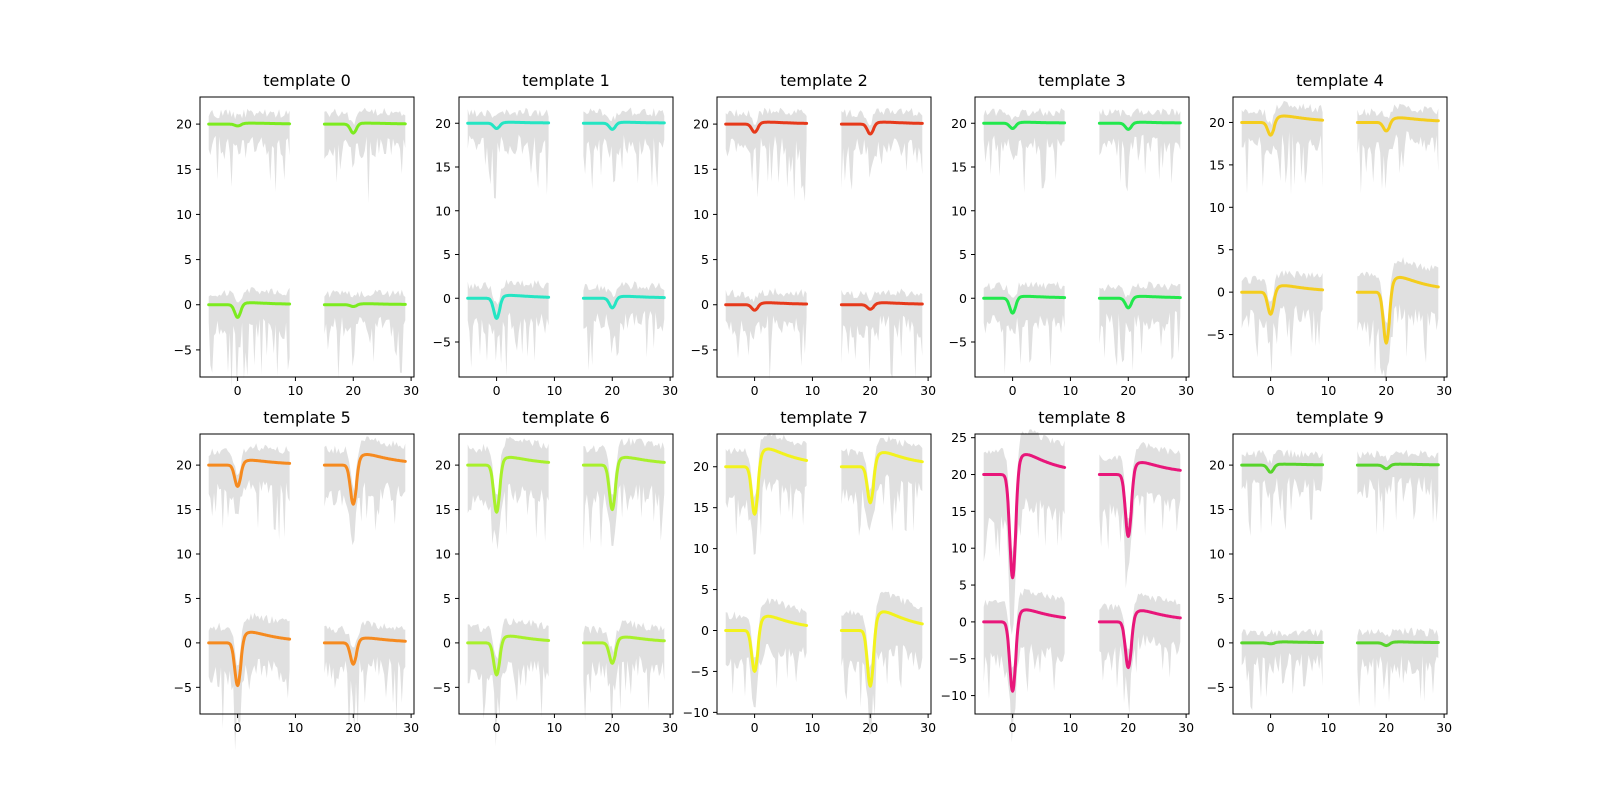 This screenshot has height=800, width=1600. Describe the element at coordinates (809, 571) in the screenshot. I see `panel-template-7: template 7 0 10 20 30 −10 −5 0 5 10 15 20` at that location.